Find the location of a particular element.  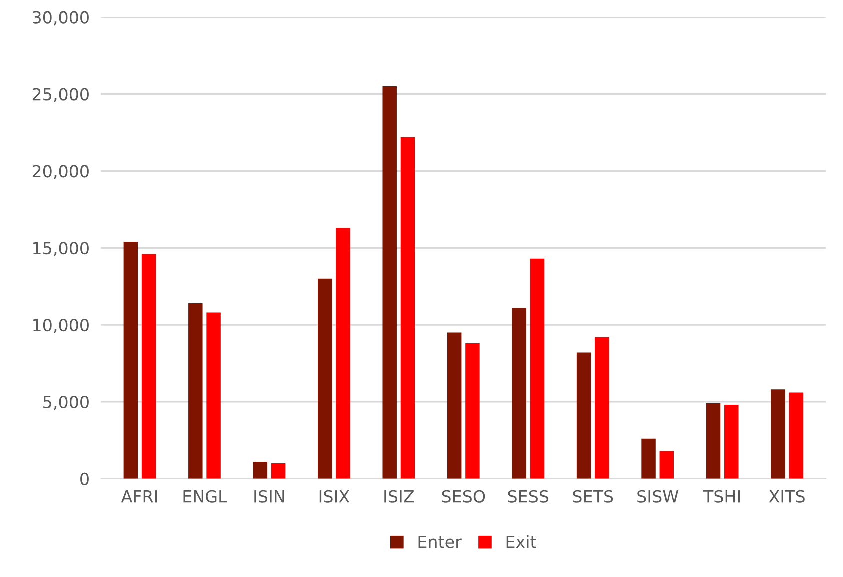

legend-label: Enter is located at coordinates (440, 542).